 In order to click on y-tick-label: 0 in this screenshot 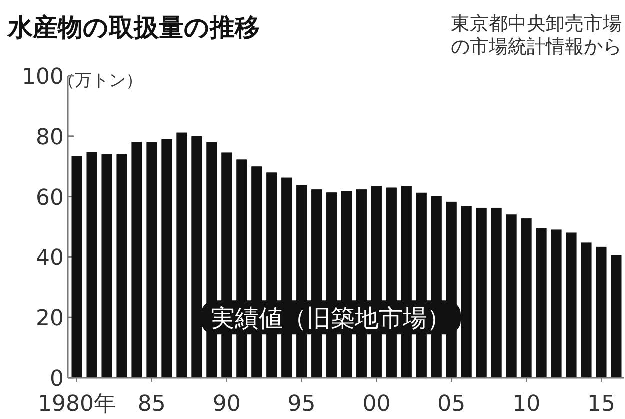, I will do `click(57, 379)`.